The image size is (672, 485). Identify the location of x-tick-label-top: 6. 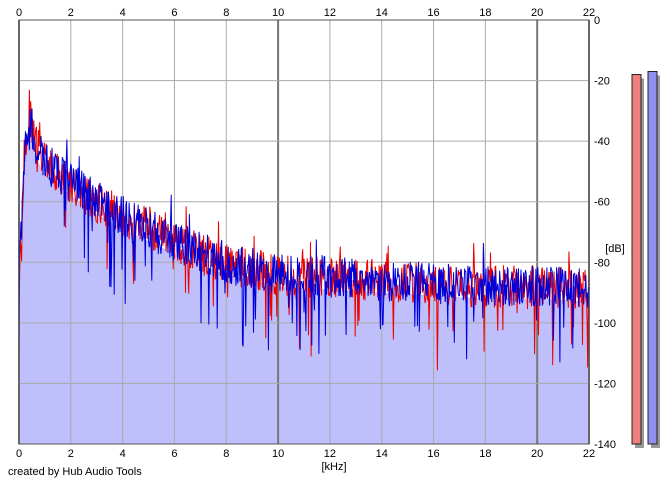
(174, 13).